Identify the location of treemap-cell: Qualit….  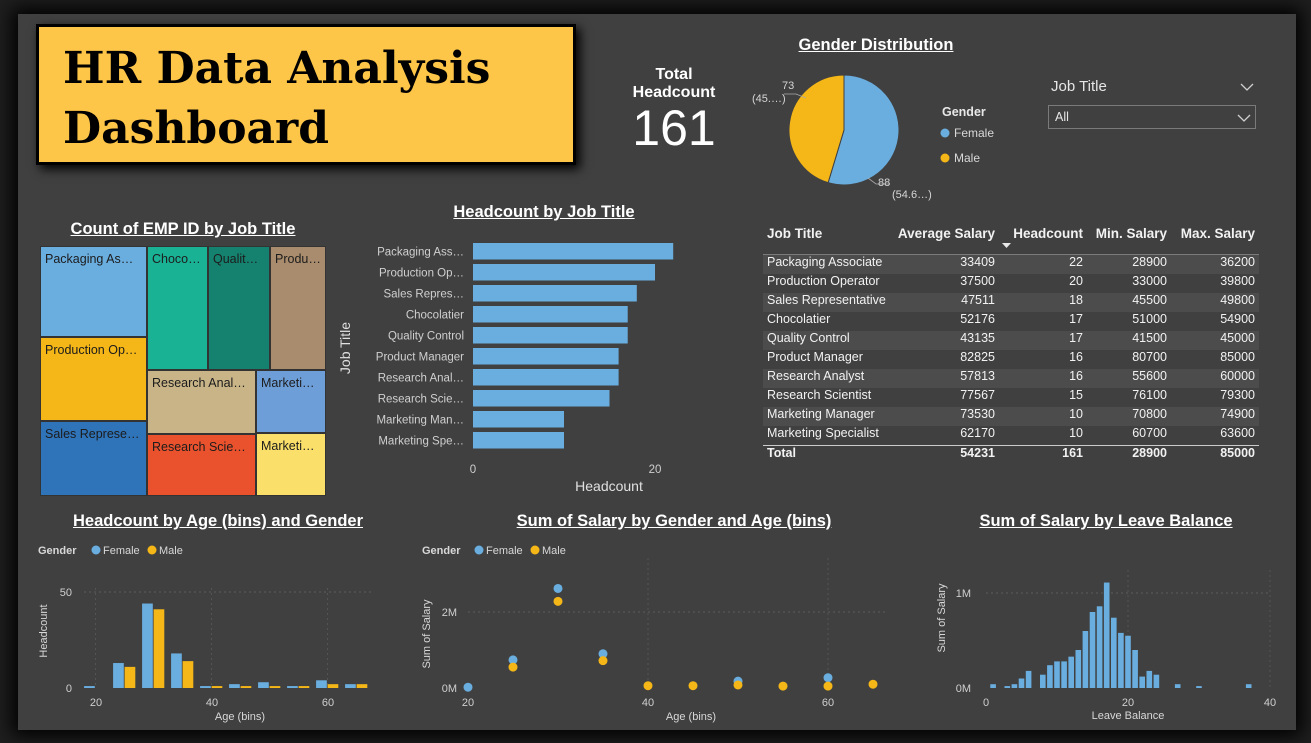
(239, 308).